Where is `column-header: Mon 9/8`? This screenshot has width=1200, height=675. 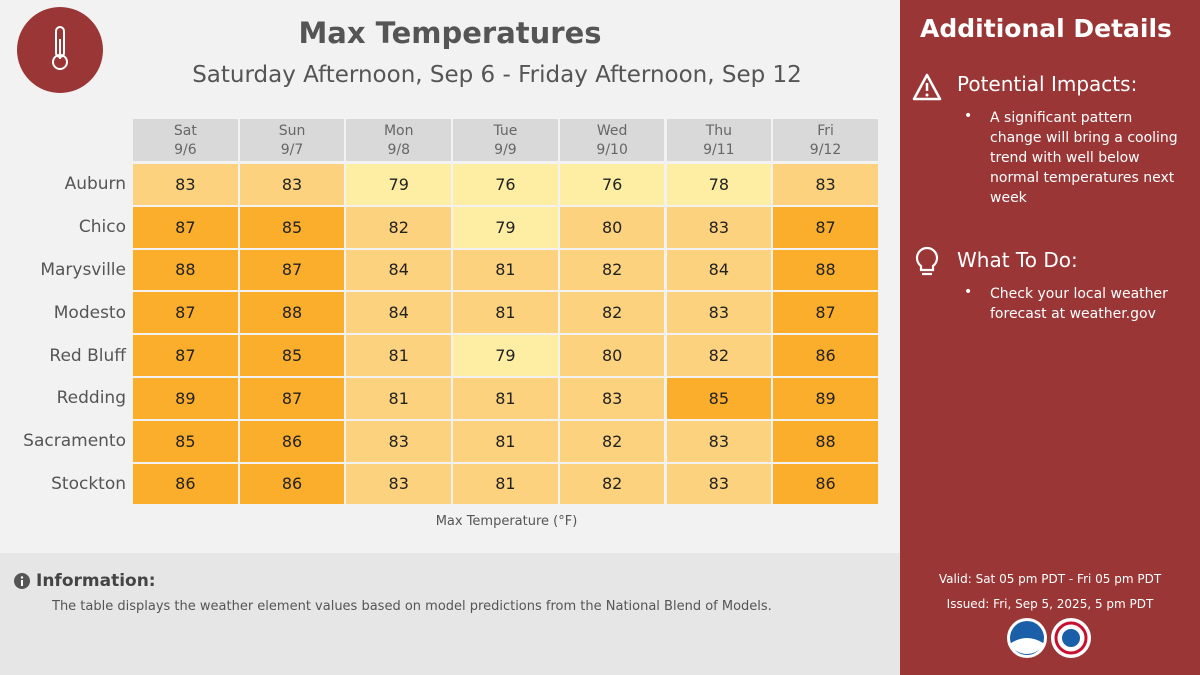 column-header: Mon 9/8 is located at coordinates (399, 140).